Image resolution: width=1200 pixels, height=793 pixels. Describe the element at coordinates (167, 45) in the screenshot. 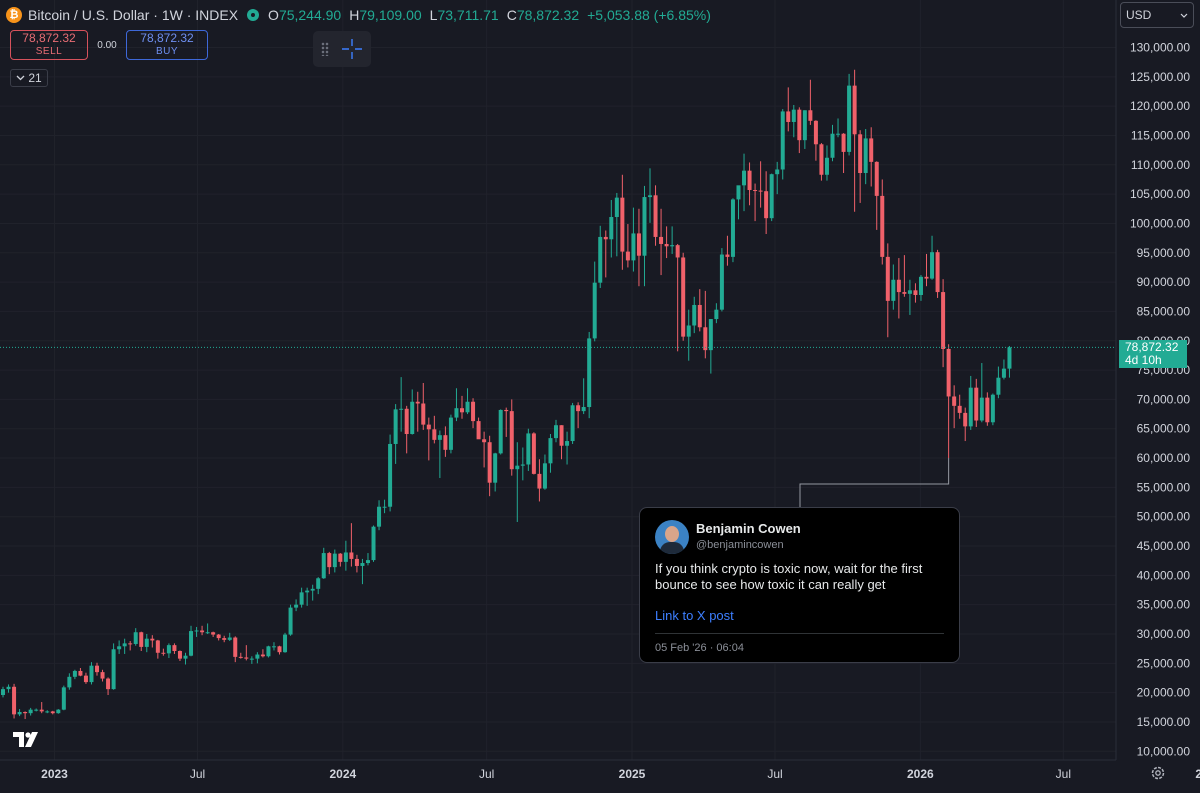

I see `buy-button: 78,872.32 BUY` at that location.